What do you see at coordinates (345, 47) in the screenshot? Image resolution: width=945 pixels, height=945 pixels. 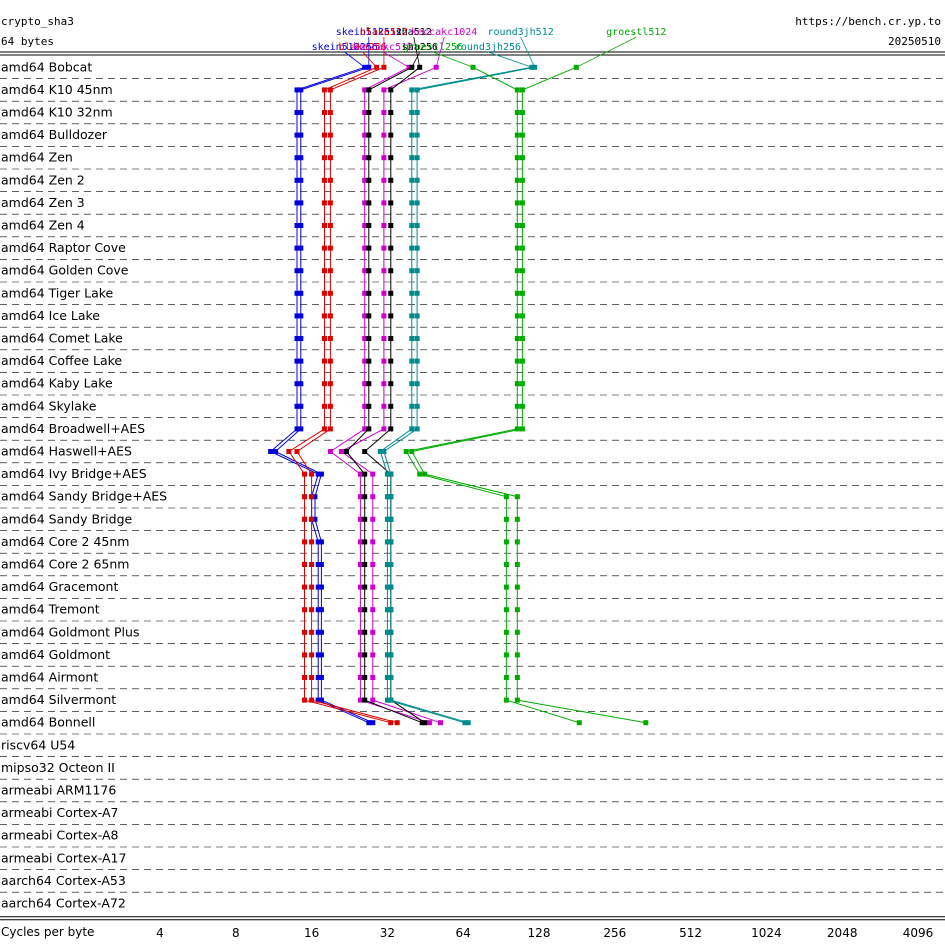 I see `legend-label-skein512256: skein512256` at bounding box center [345, 47].